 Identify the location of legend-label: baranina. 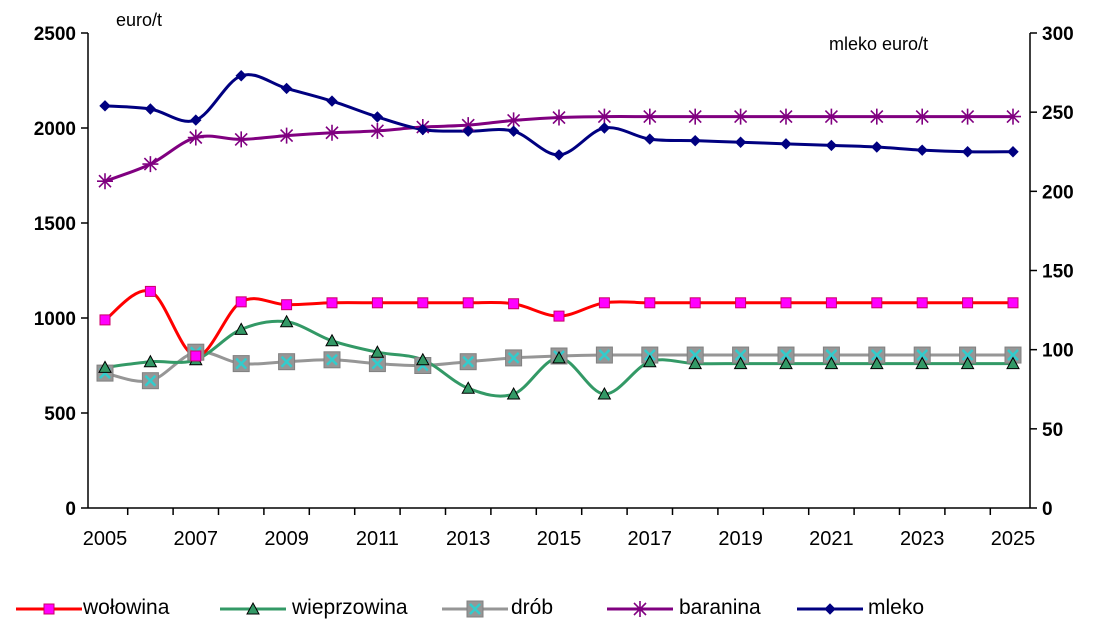
(720, 607).